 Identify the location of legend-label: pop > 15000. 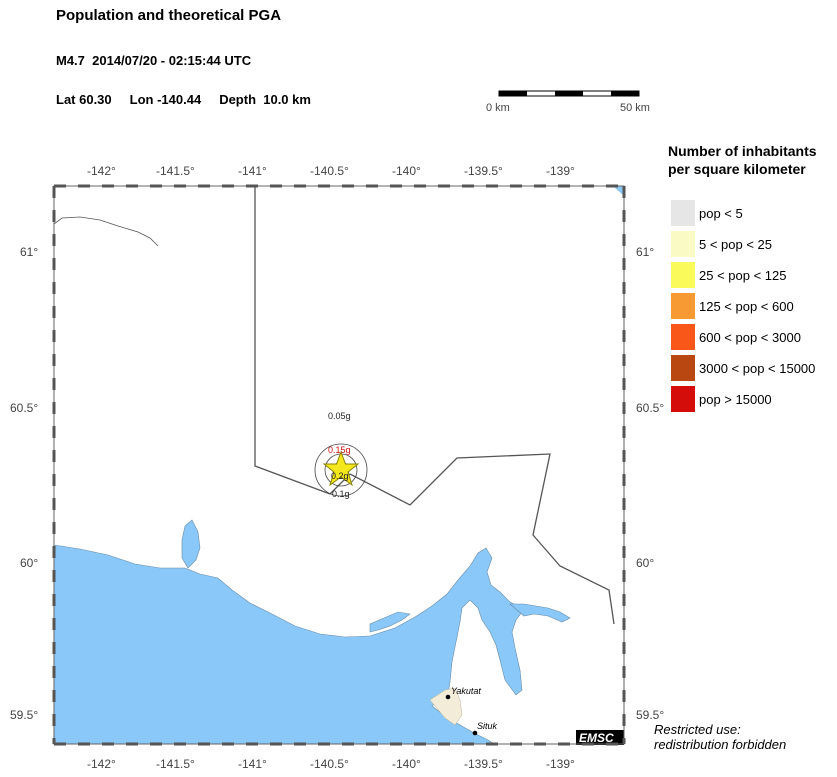
(735, 399).